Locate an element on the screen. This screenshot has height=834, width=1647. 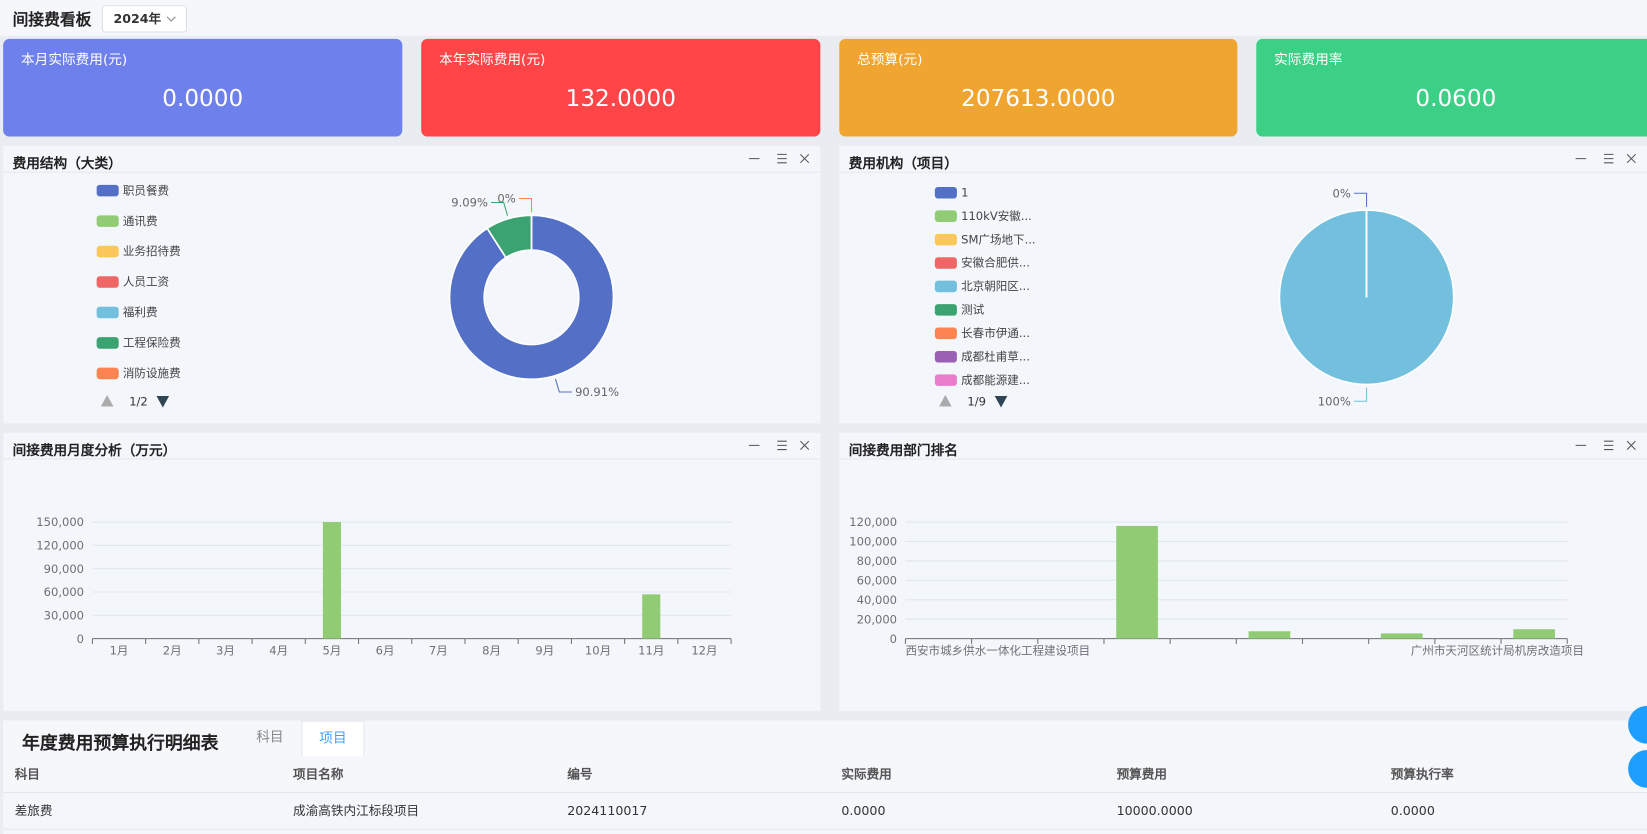
legend-label: 业务招待费 is located at coordinates (152, 251).